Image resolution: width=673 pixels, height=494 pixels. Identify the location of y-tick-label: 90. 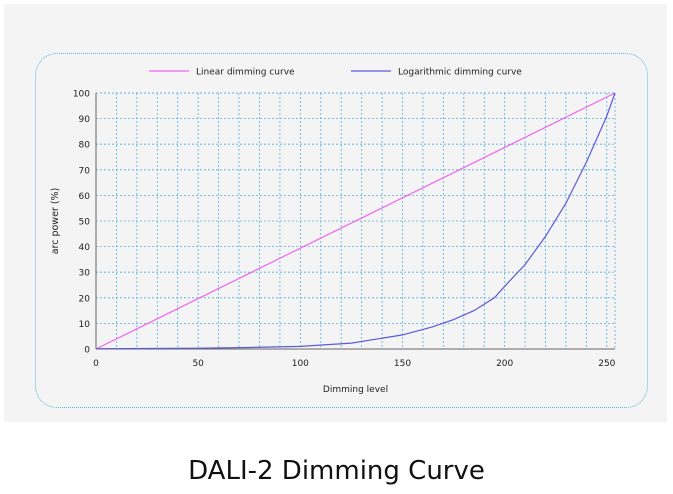
(85, 120).